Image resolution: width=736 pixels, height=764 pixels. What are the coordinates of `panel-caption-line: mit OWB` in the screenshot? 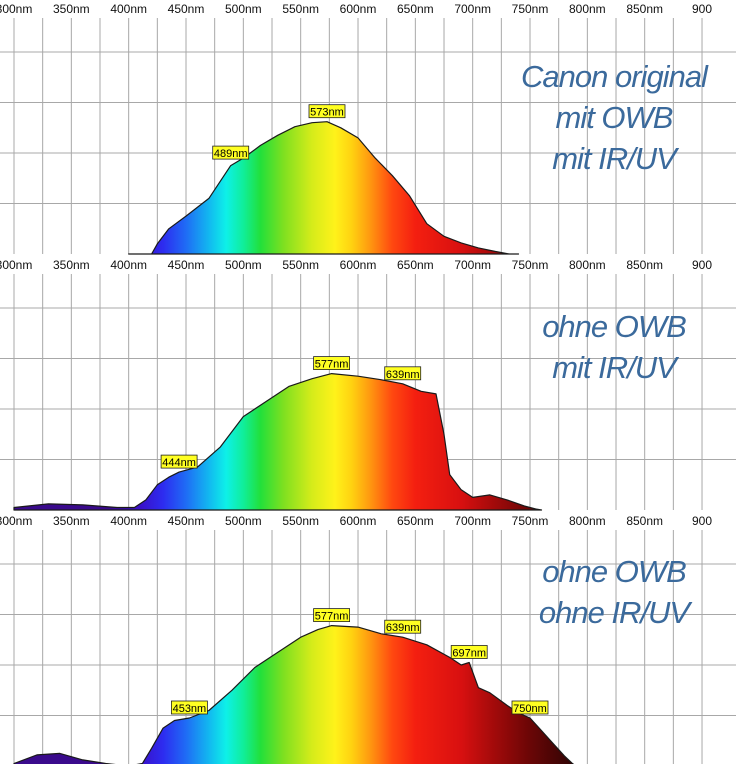 It's located at (614, 117).